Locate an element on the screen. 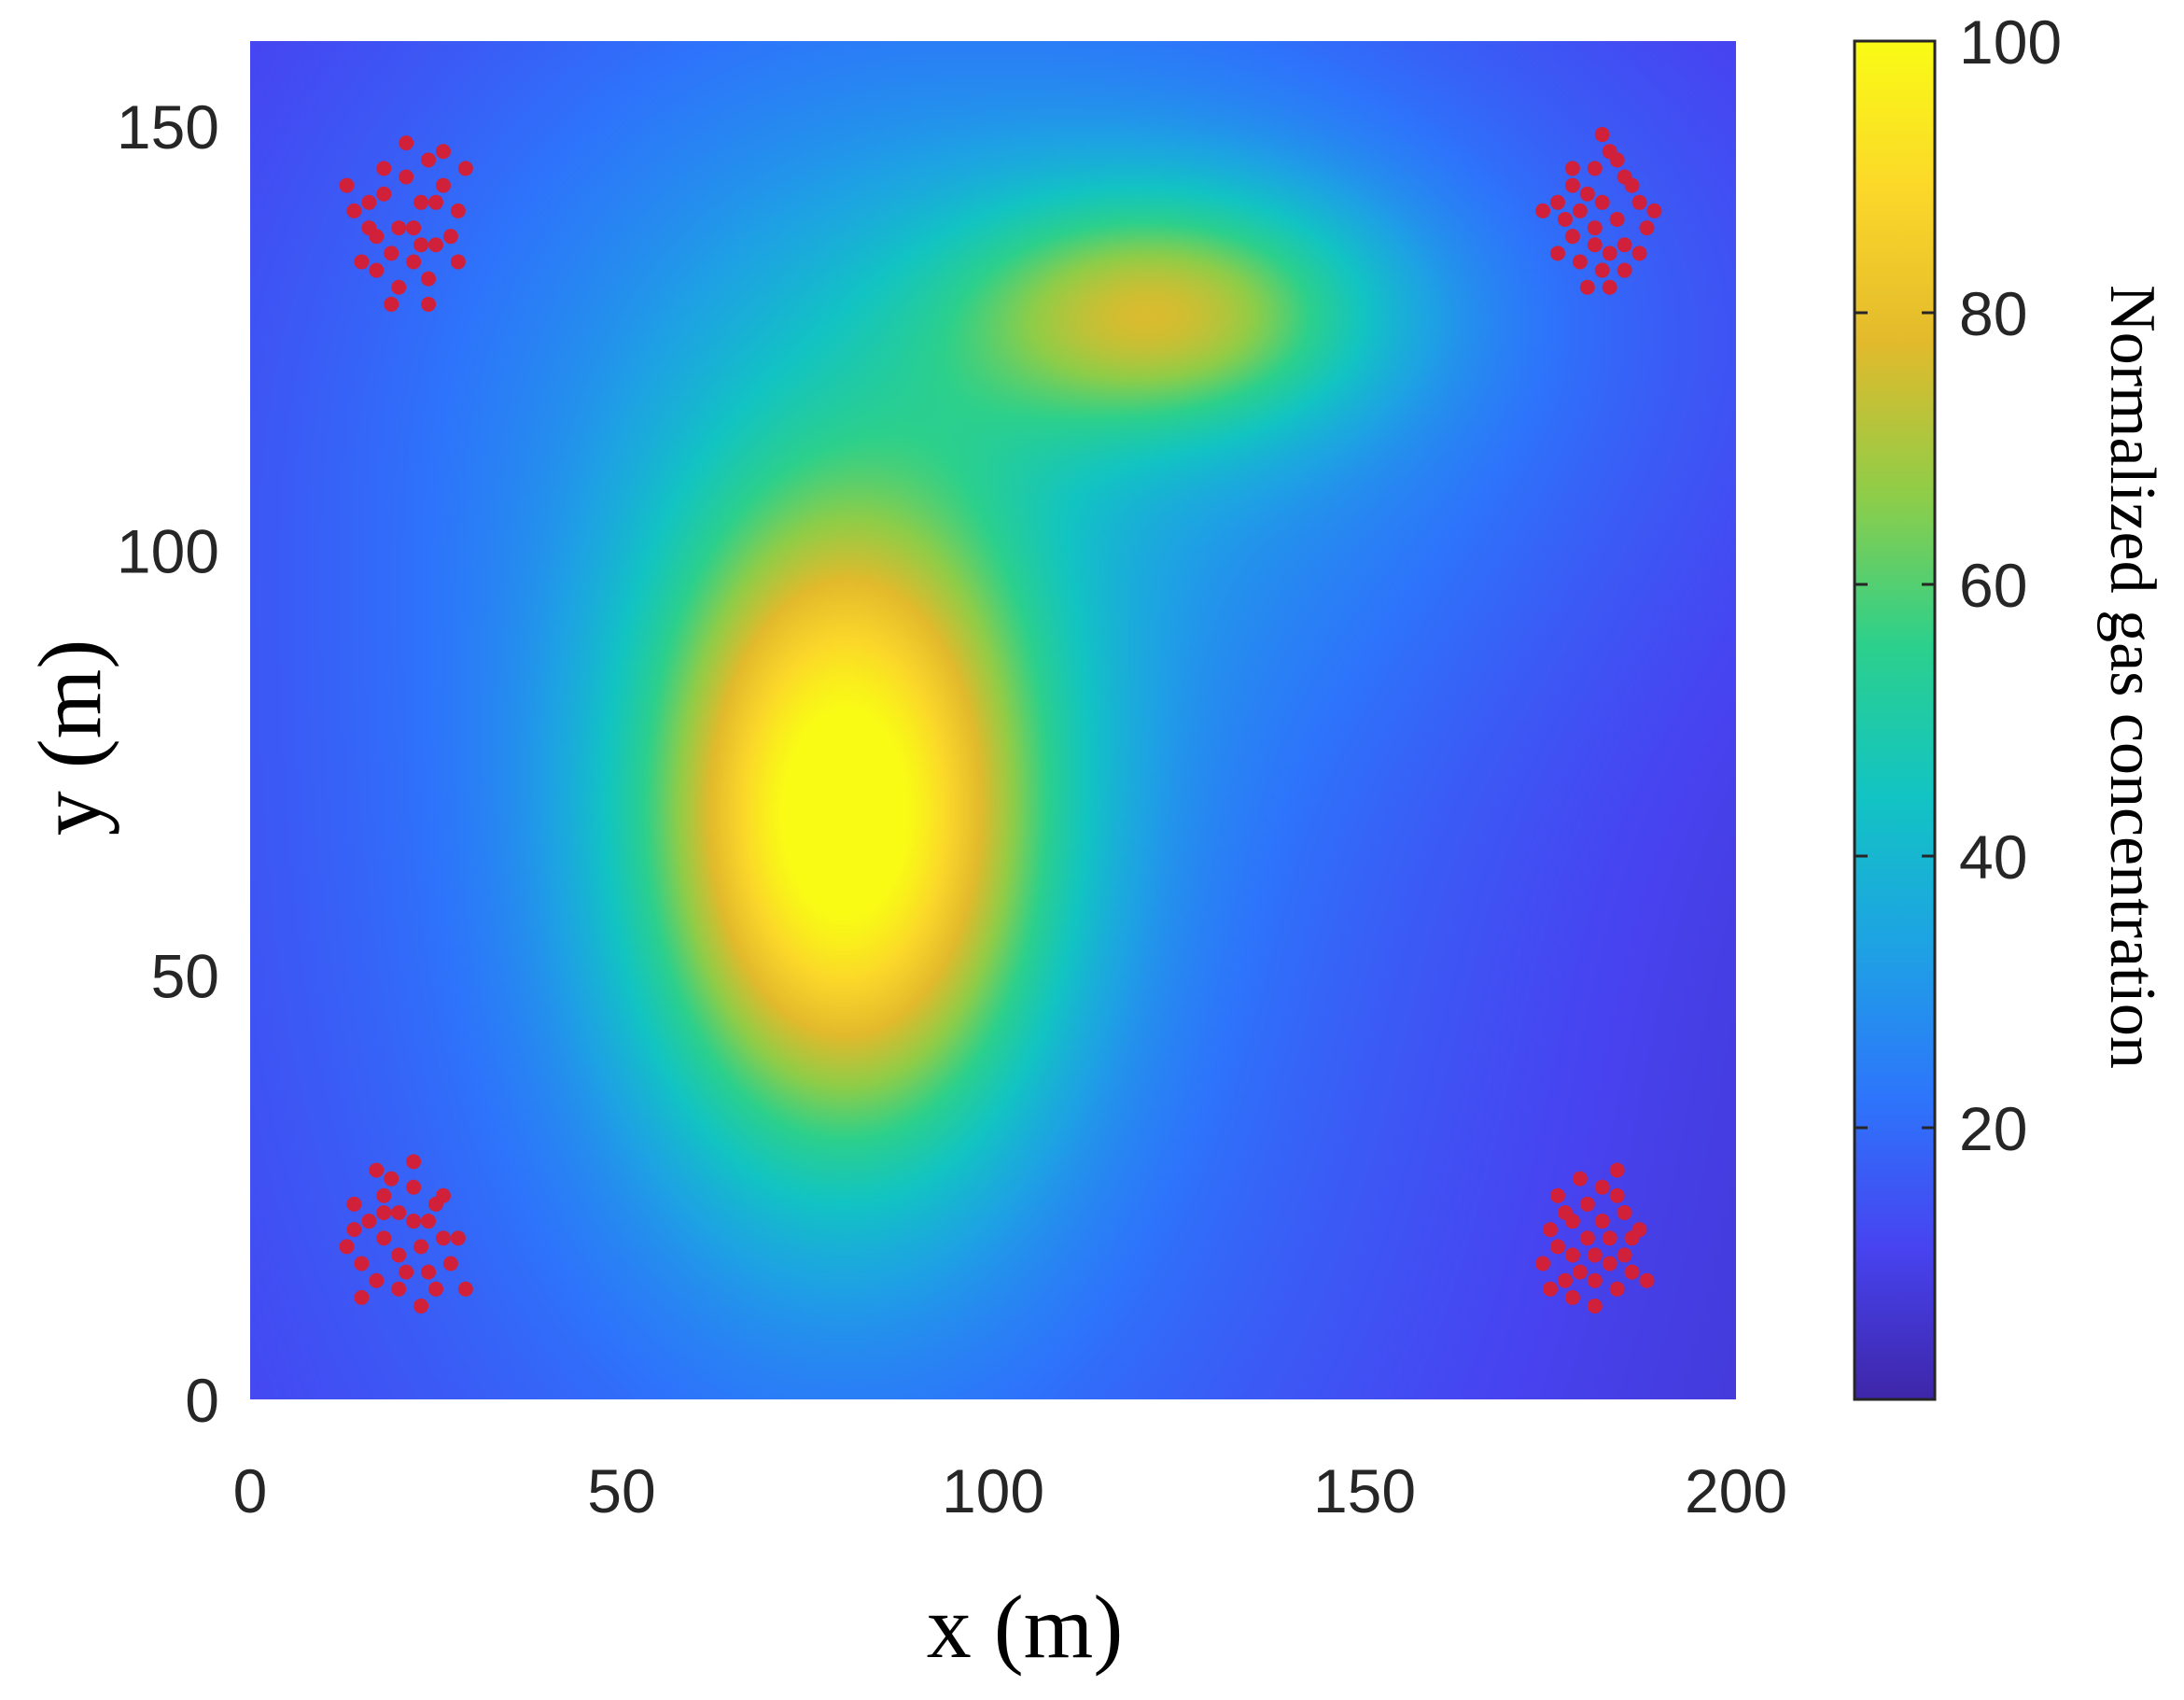  colorbar-tick-label: 60 is located at coordinates (1993, 585).